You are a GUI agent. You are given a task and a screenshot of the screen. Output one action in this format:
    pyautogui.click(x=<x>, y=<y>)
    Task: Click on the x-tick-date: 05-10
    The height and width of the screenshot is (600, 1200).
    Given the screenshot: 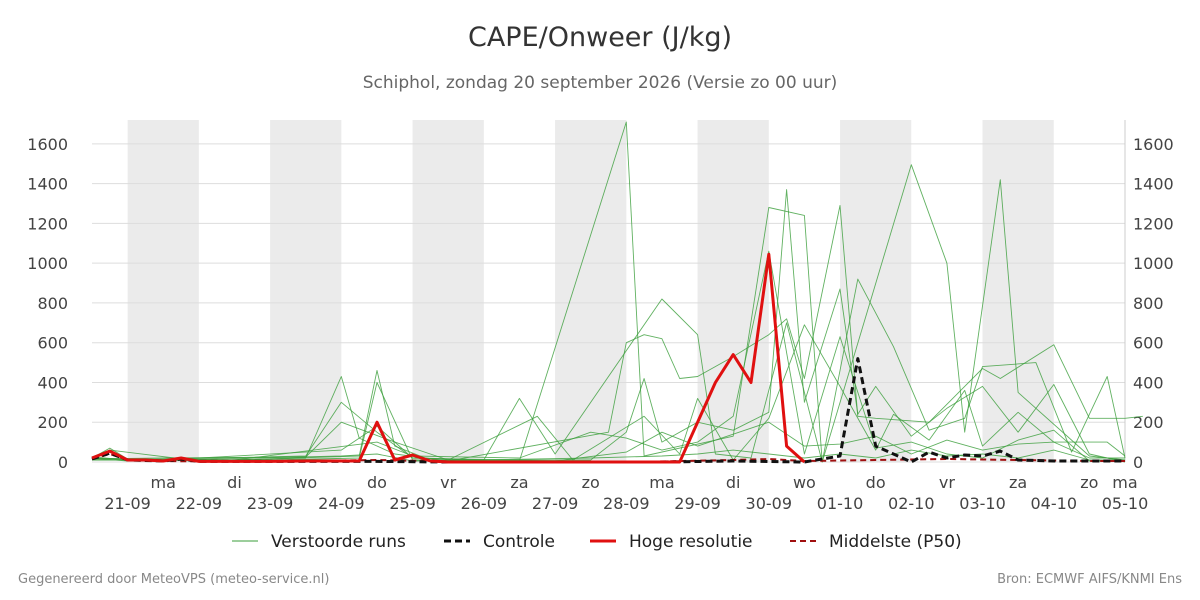 What is the action you would take?
    pyautogui.click(x=1125, y=503)
    